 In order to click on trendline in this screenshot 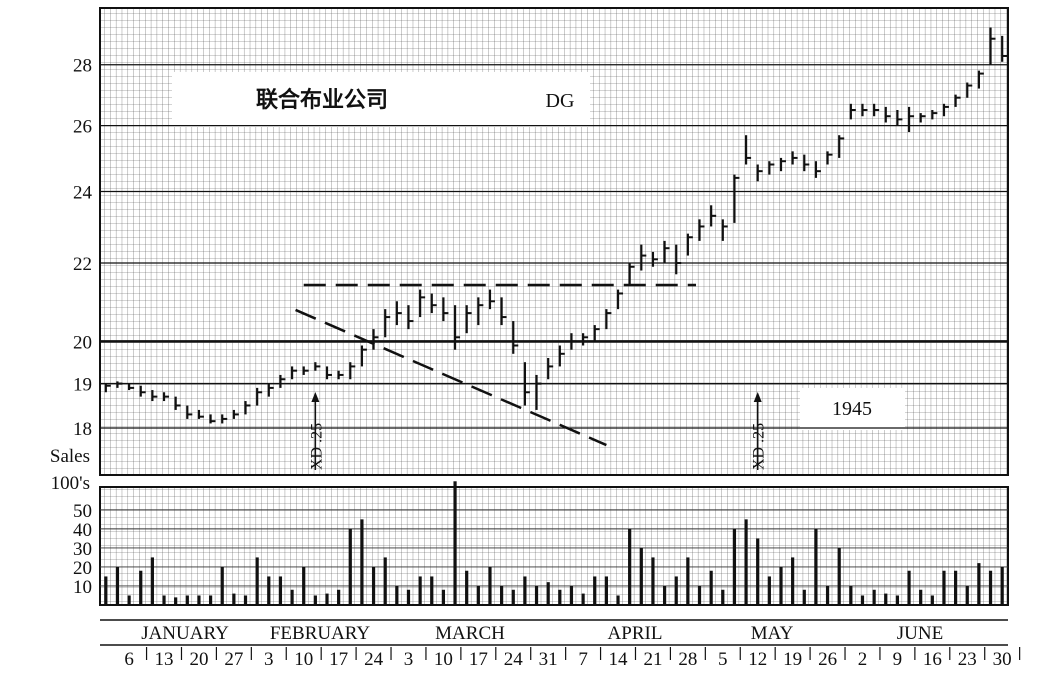, I will do `click(451, 377)`.